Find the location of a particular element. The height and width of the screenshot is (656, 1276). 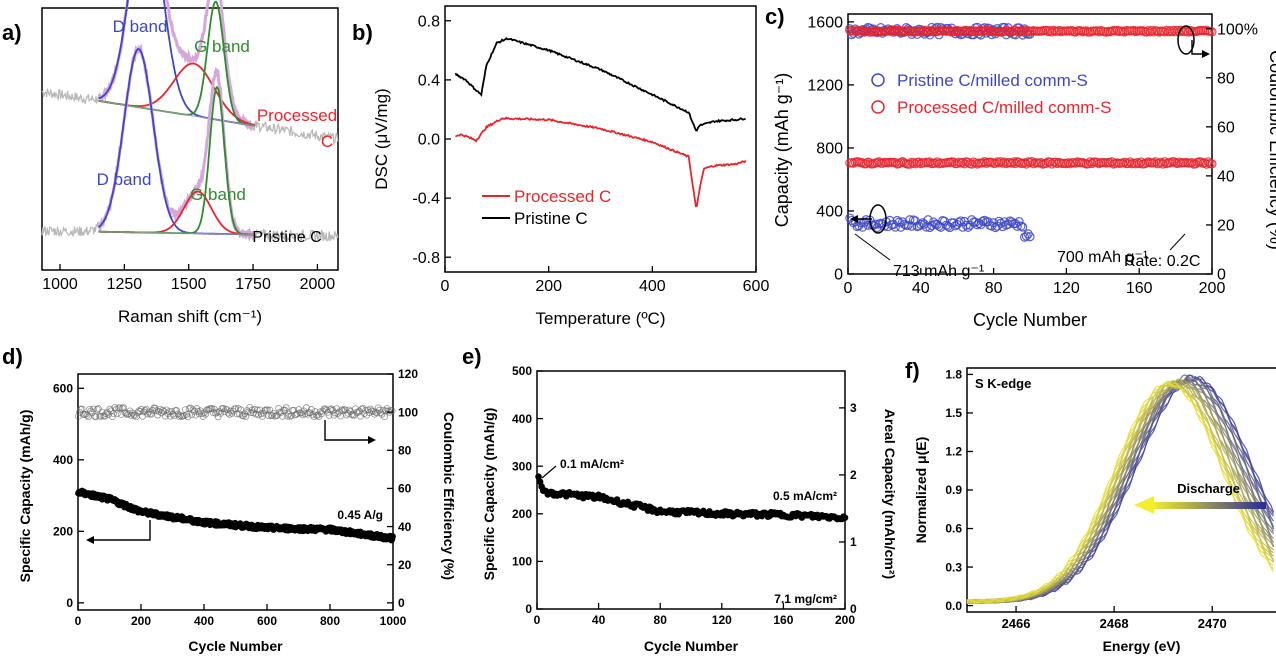

legend-label: Processed C is located at coordinates (562, 196).